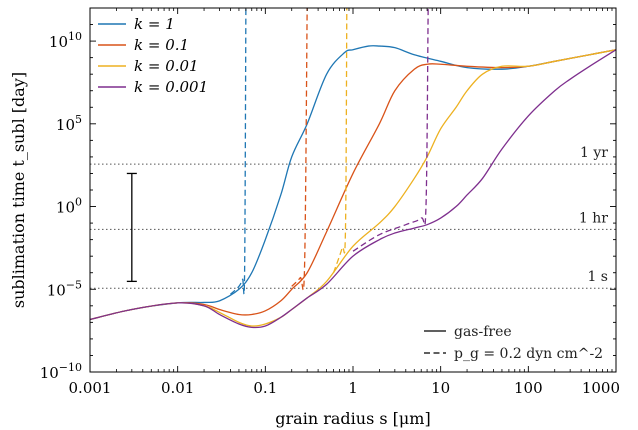  What do you see at coordinates (513, 343) in the screenshot?
I see `linestyle-legend: gas-free p_g = 0.2 dyn cm^-2` at bounding box center [513, 343].